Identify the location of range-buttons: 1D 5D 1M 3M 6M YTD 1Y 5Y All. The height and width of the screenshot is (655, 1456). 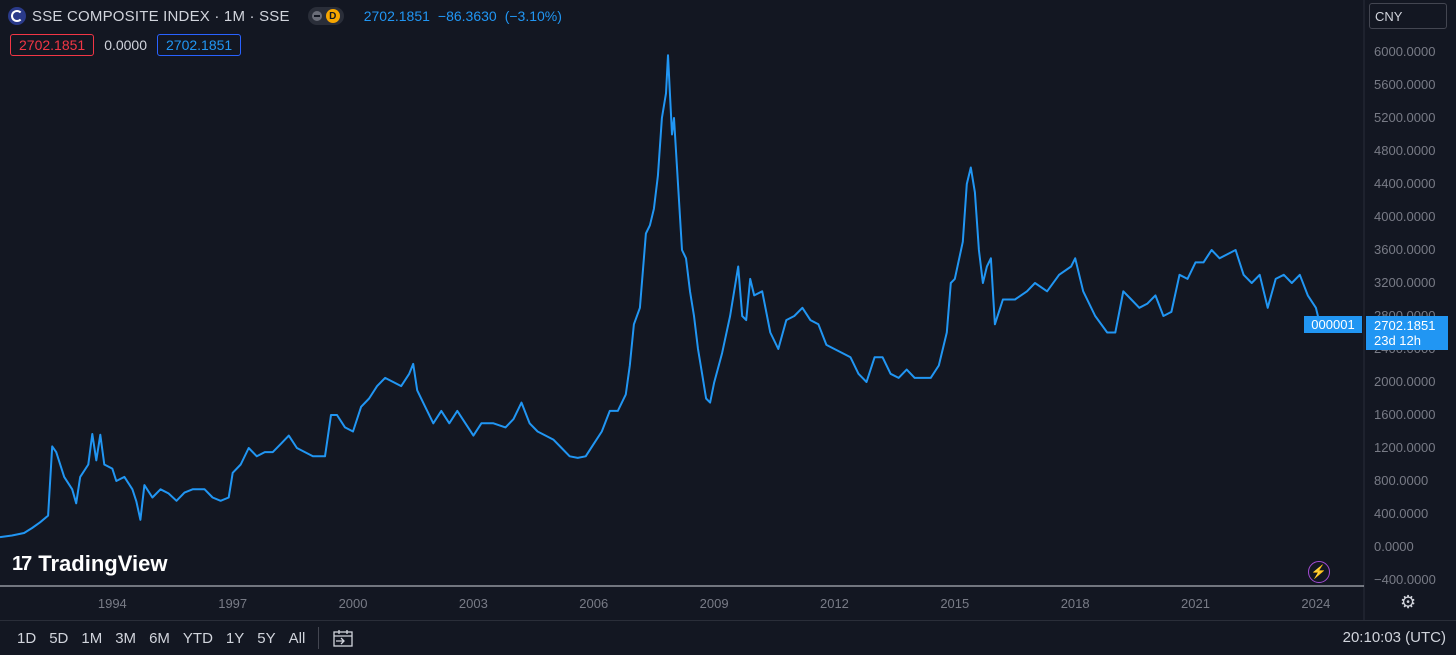
(161, 638).